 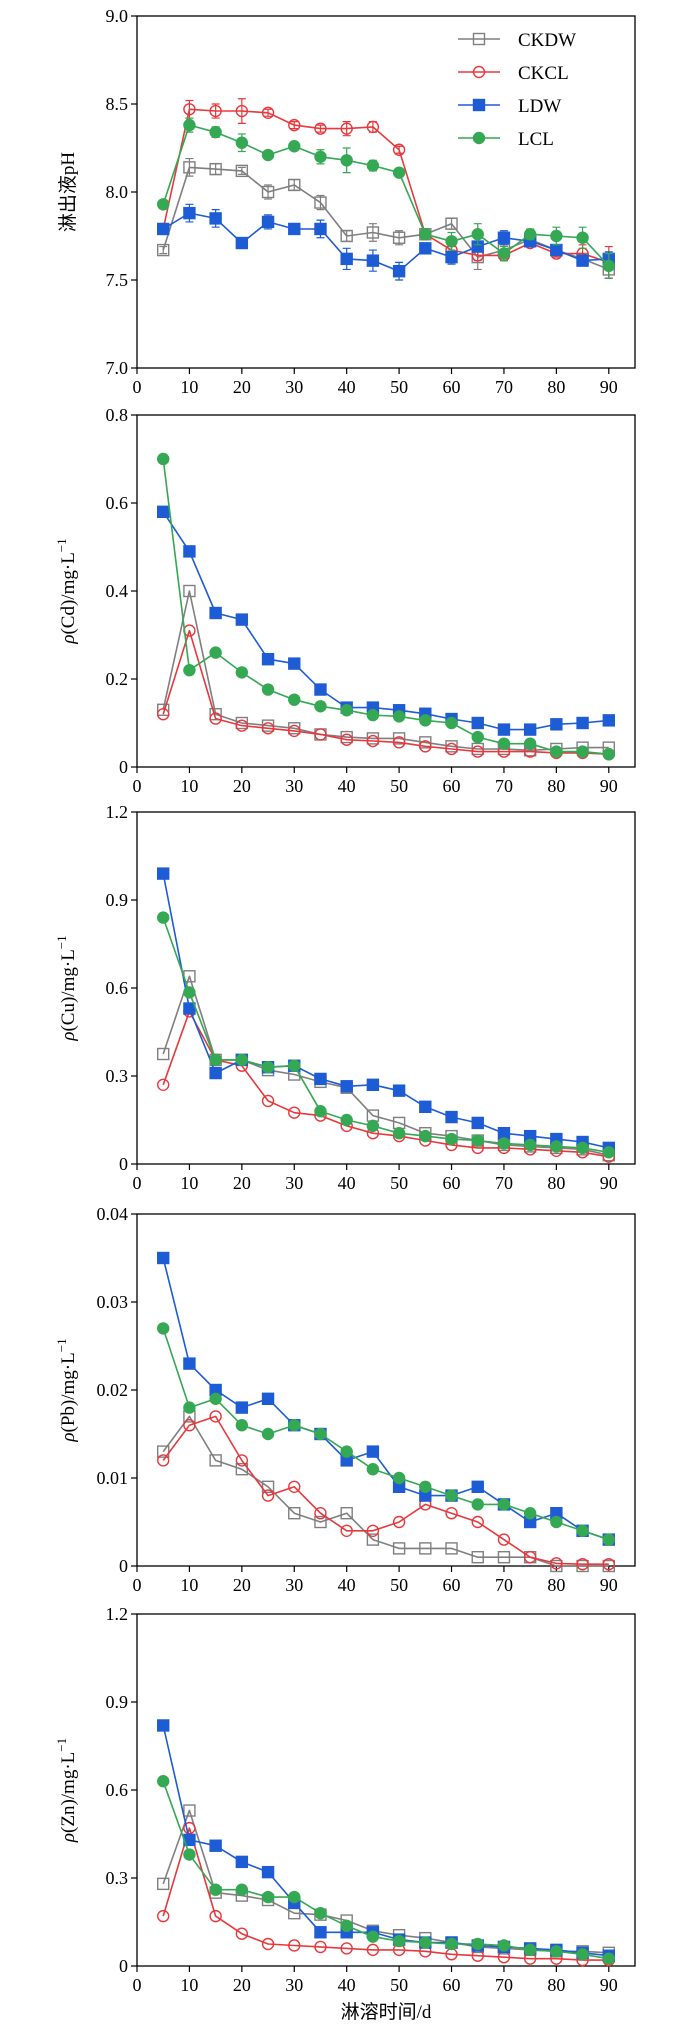 I want to click on legend-item: CKDW, so click(x=517, y=40).